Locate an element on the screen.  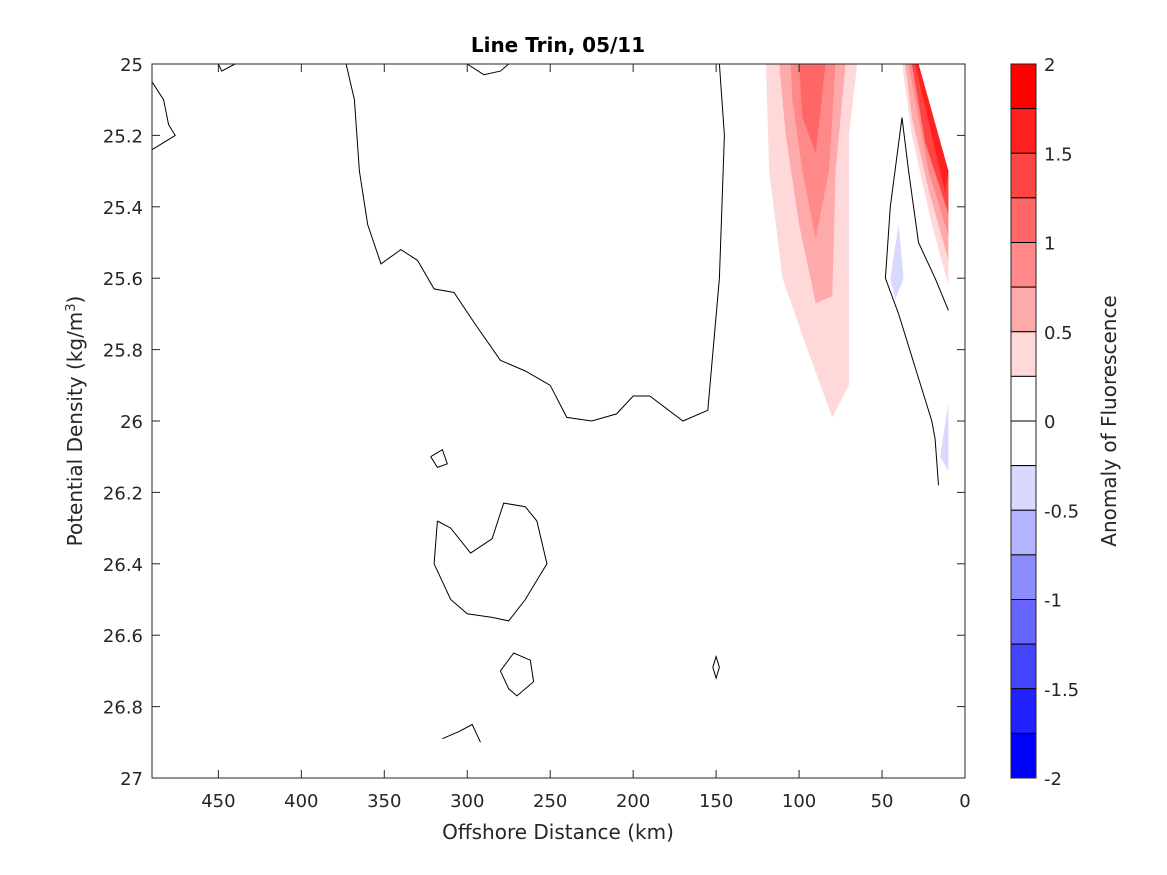
colorbar-tick-label: 0 is located at coordinates (1049, 422).